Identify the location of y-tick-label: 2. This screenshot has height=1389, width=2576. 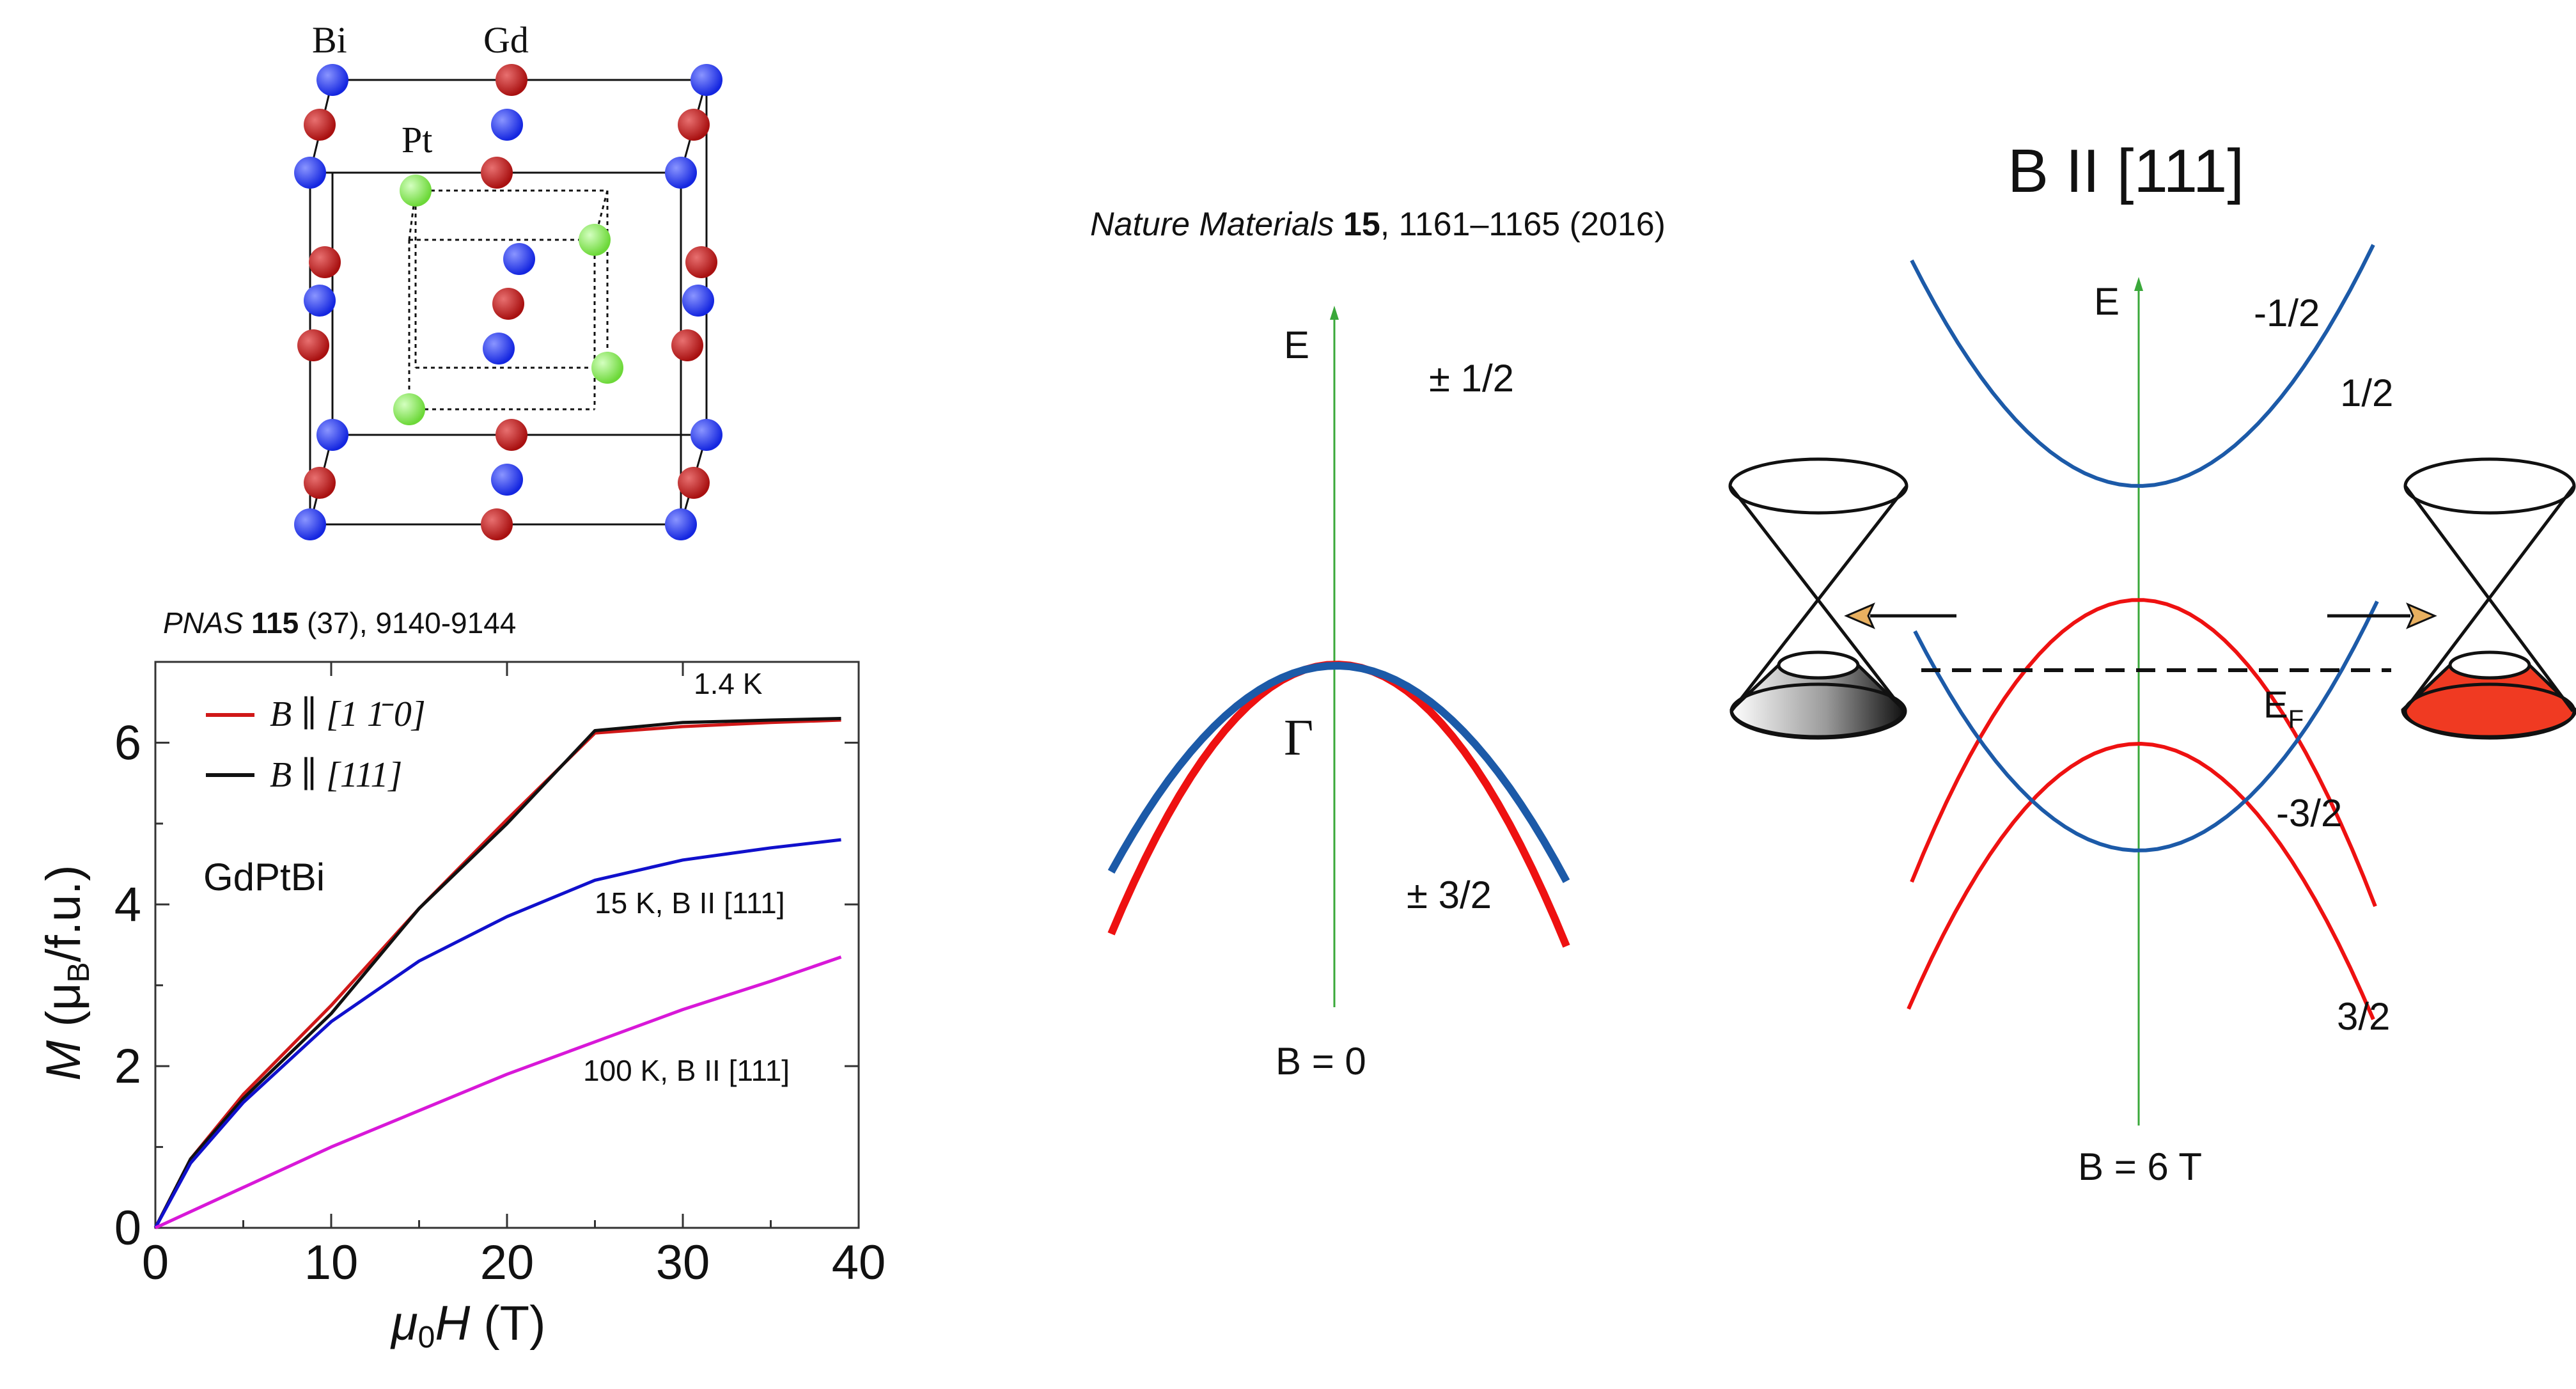
(128, 1066).